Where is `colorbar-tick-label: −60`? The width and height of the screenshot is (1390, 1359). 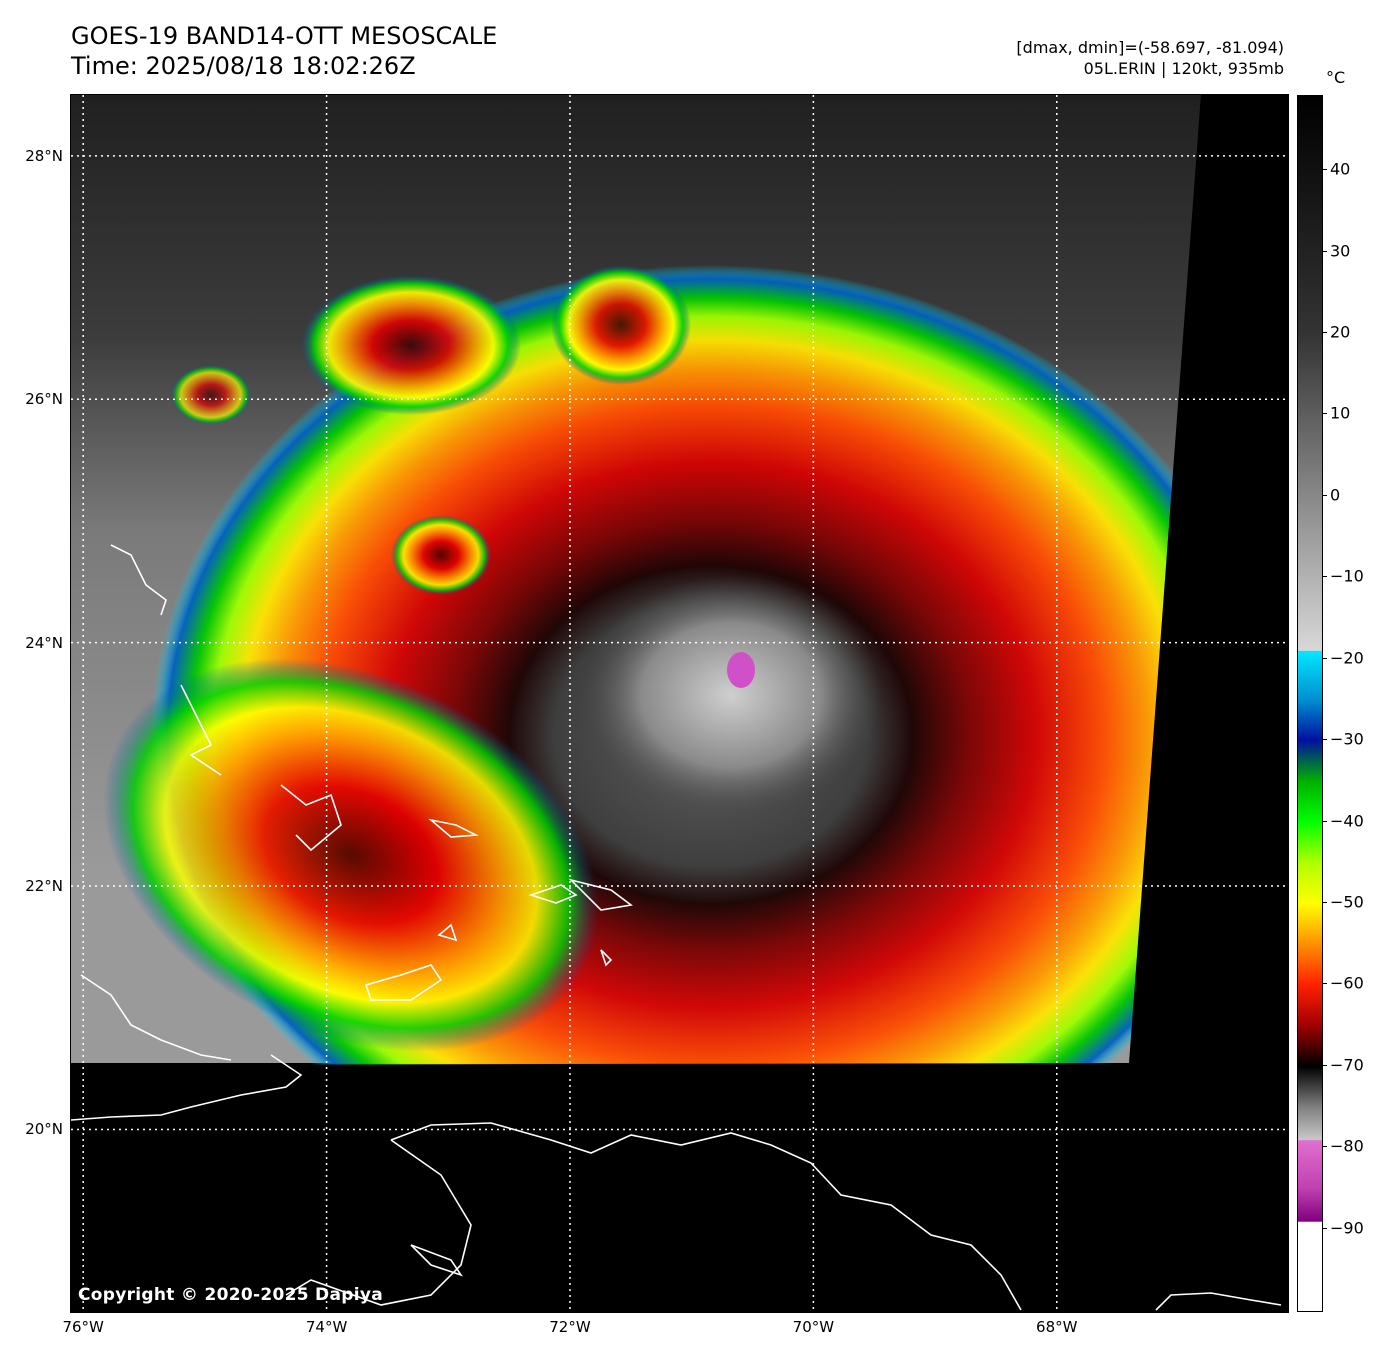
colorbar-tick-label: −60 is located at coordinates (1347, 983).